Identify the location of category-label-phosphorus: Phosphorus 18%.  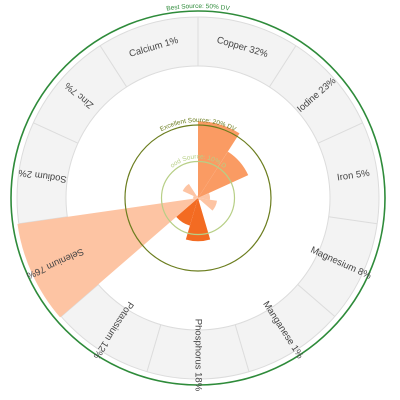
(197, 355).